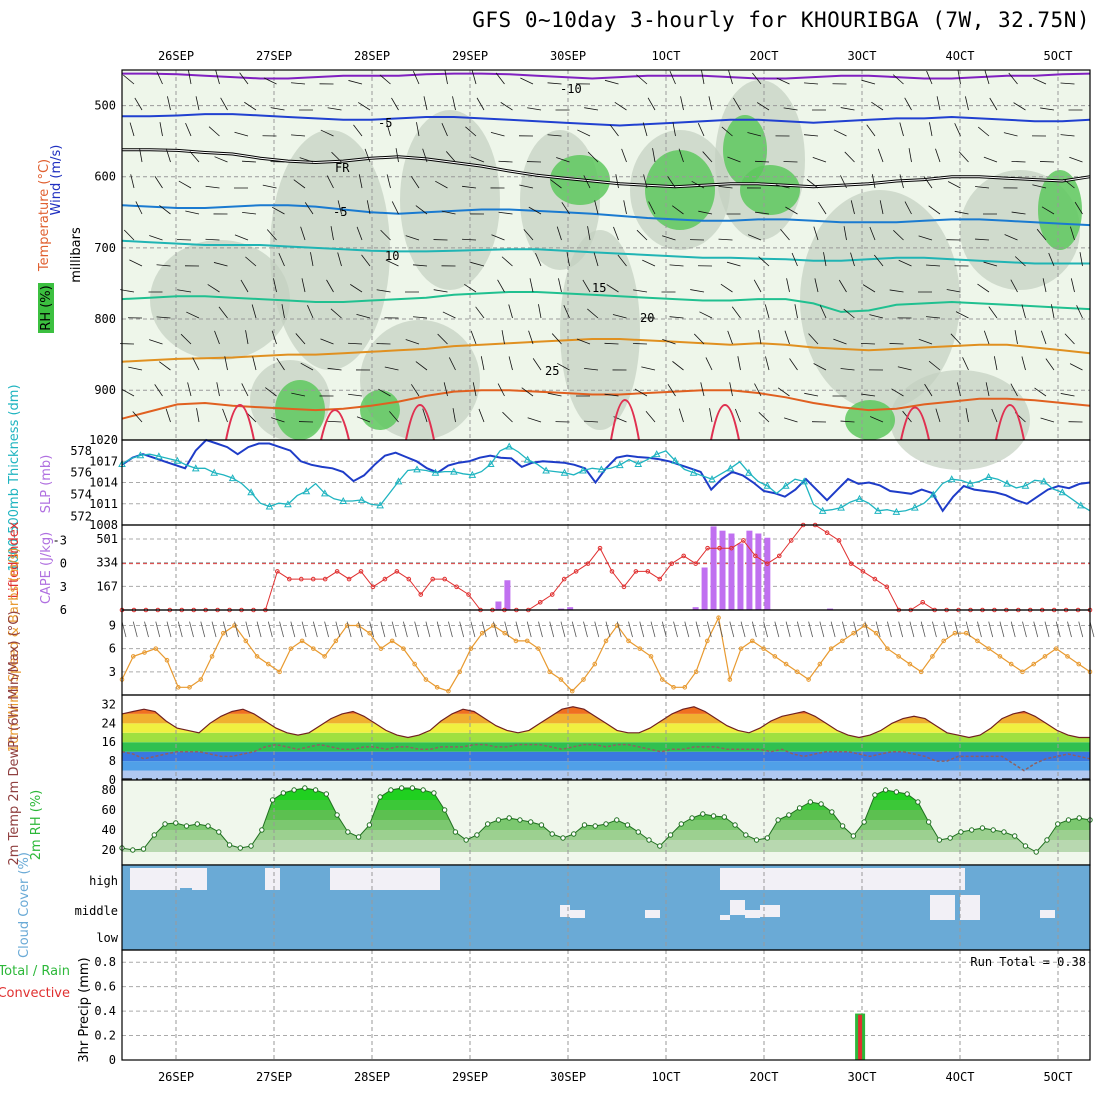  Describe the element at coordinates (767, 573) in the screenshot. I see `cape-bar` at that location.